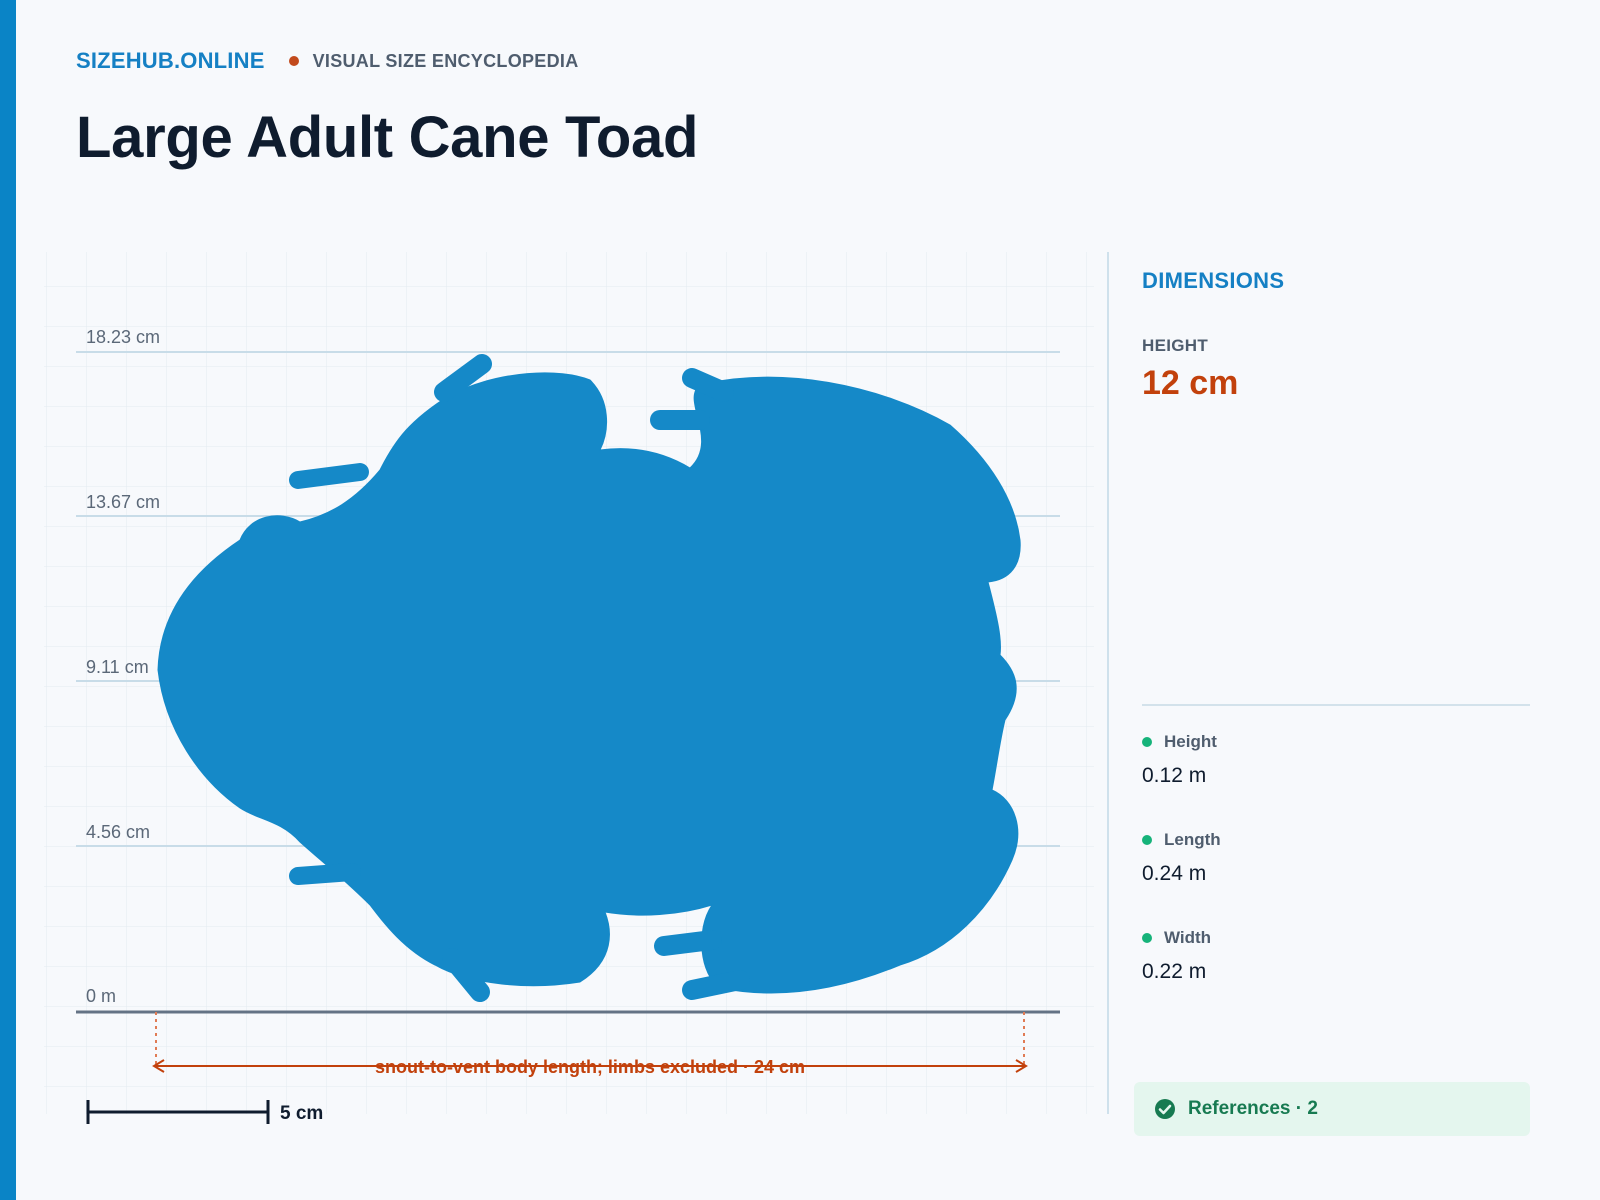 The image size is (1600, 1200). I want to click on references-label: References · 2, so click(1253, 1108).